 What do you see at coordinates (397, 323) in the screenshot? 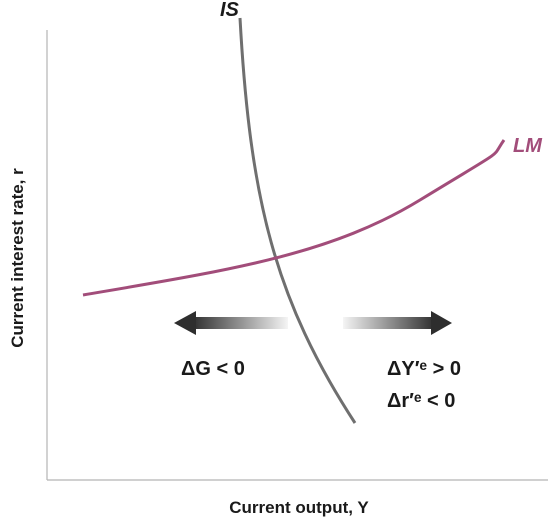
I see `right-shift-arrow` at bounding box center [397, 323].